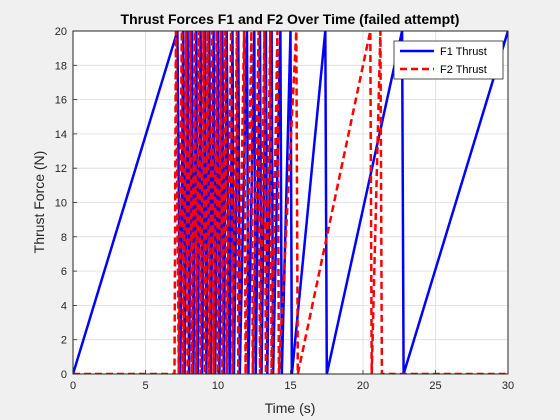 The height and width of the screenshot is (420, 560). I want to click on legend-box, so click(448, 60).